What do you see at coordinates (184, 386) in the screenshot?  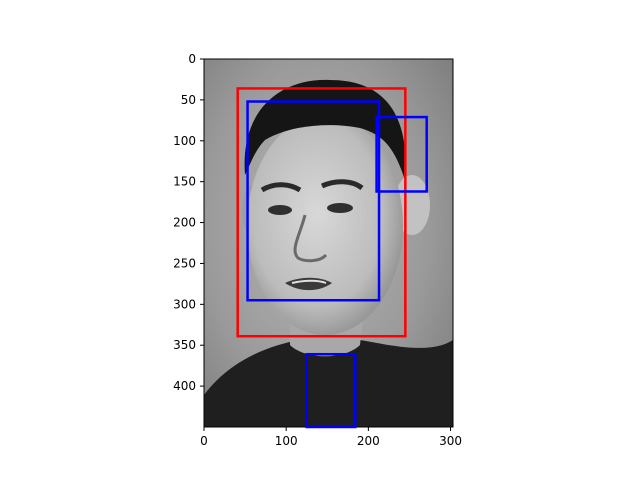 I see `y-tick-label: 400` at bounding box center [184, 386].